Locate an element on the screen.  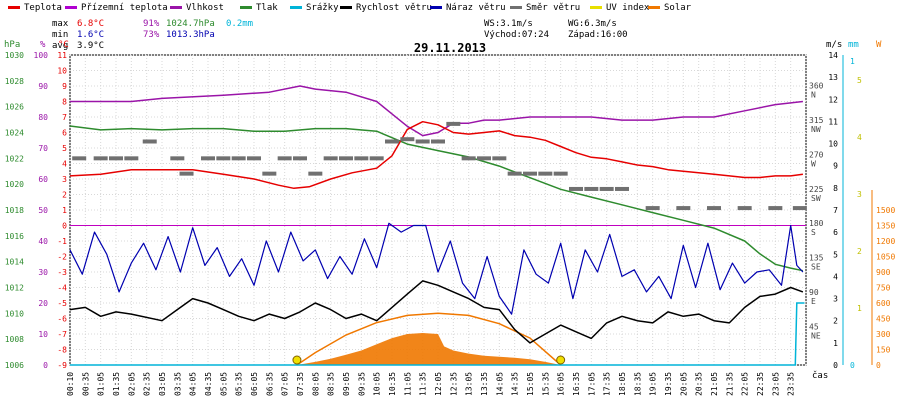
x-tick-label: 13:35 is located at coordinates (484, 384).